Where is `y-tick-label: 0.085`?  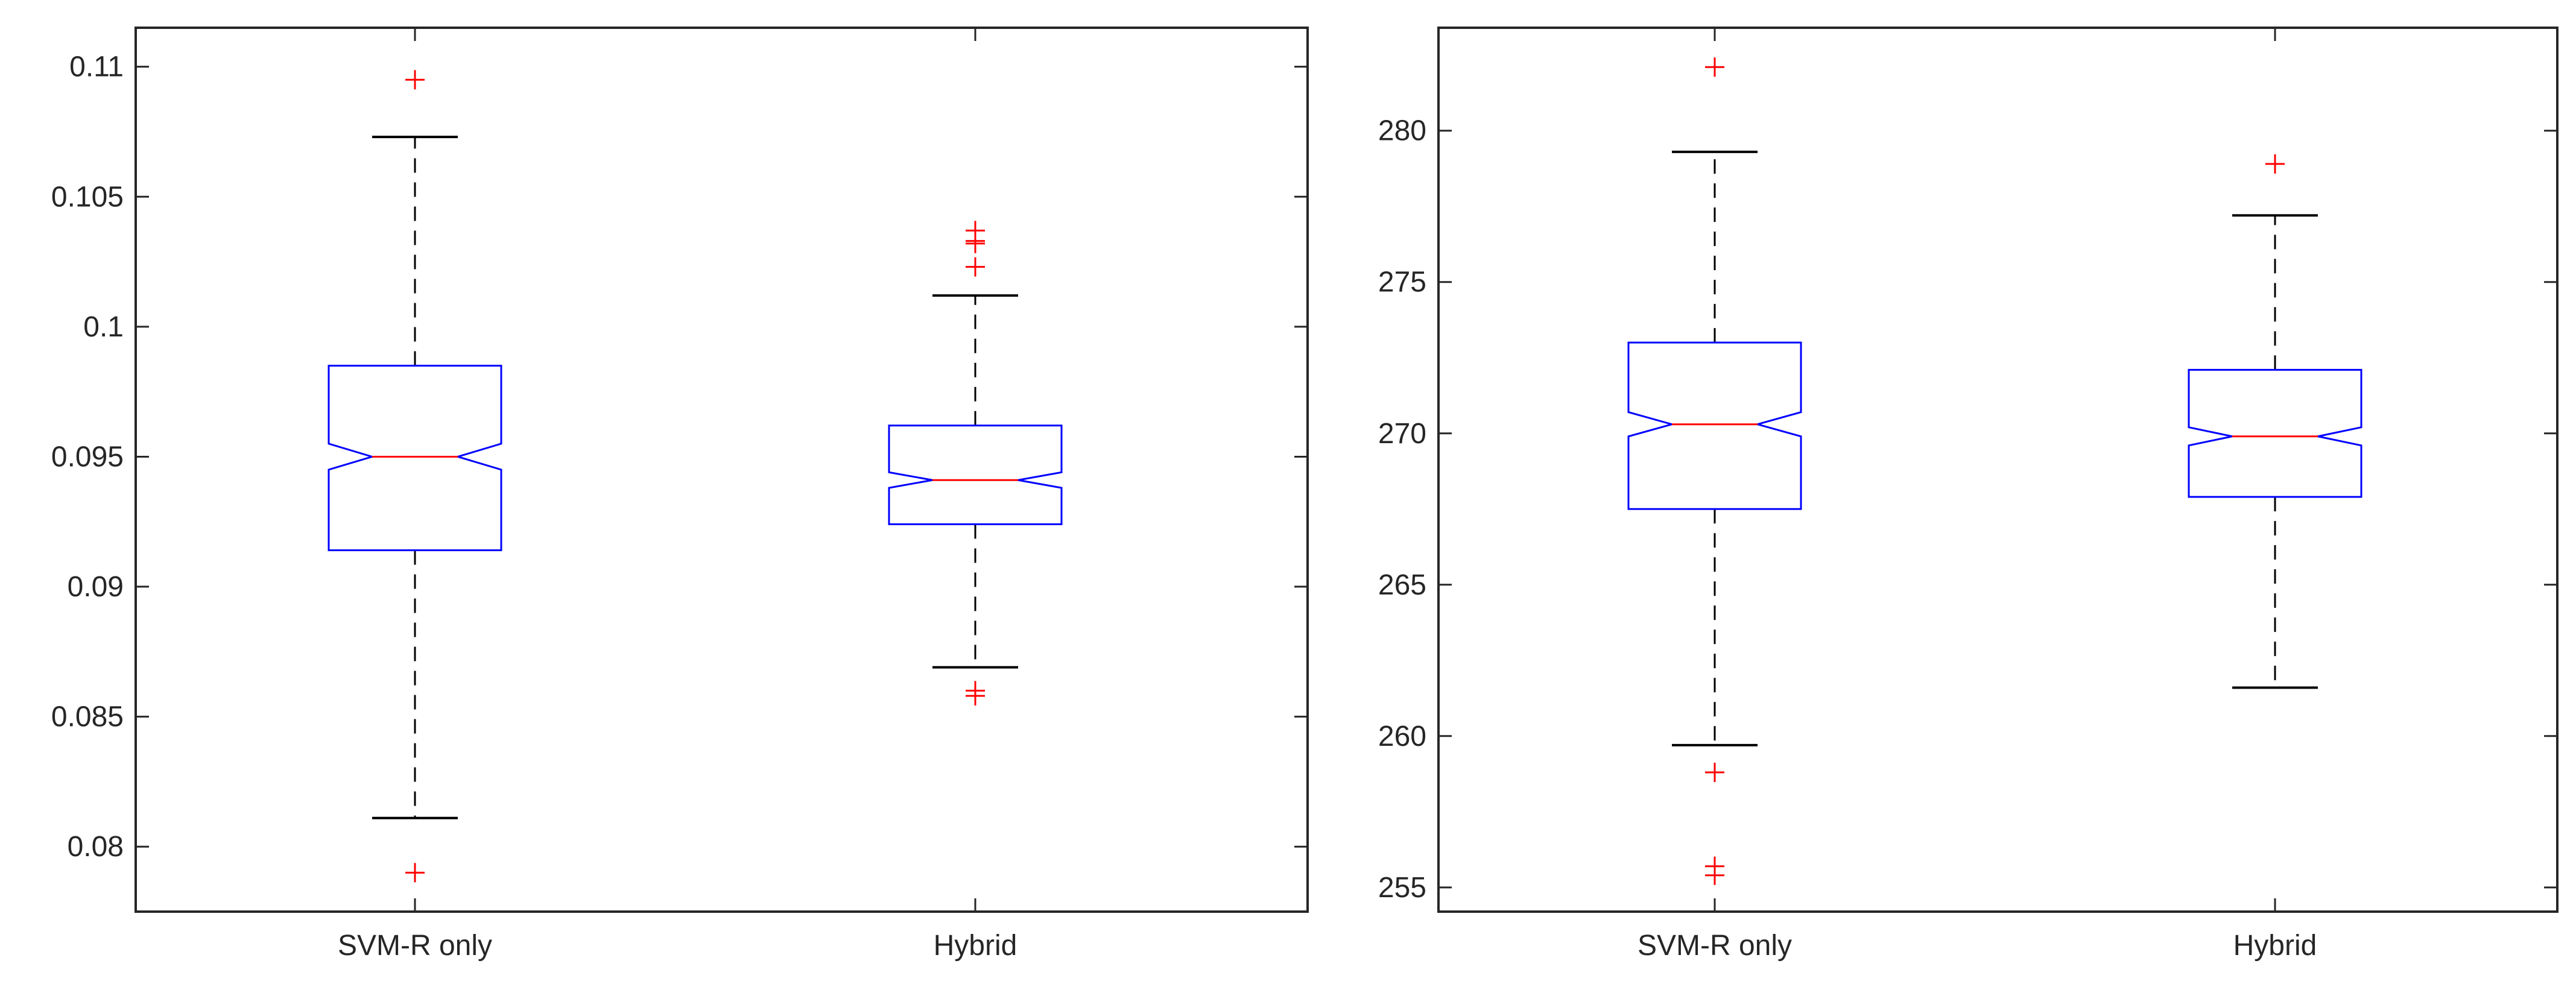
y-tick-label: 0.085 is located at coordinates (87, 717).